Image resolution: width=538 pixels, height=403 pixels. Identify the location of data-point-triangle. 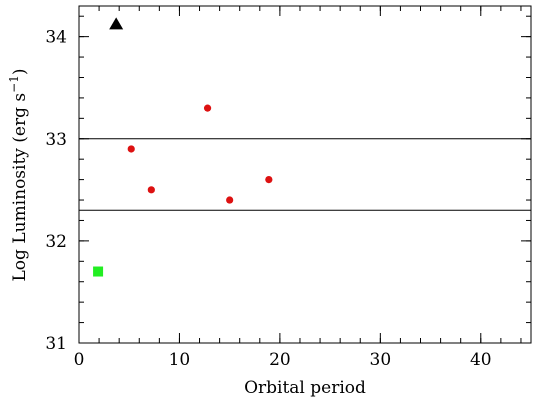
(116, 23).